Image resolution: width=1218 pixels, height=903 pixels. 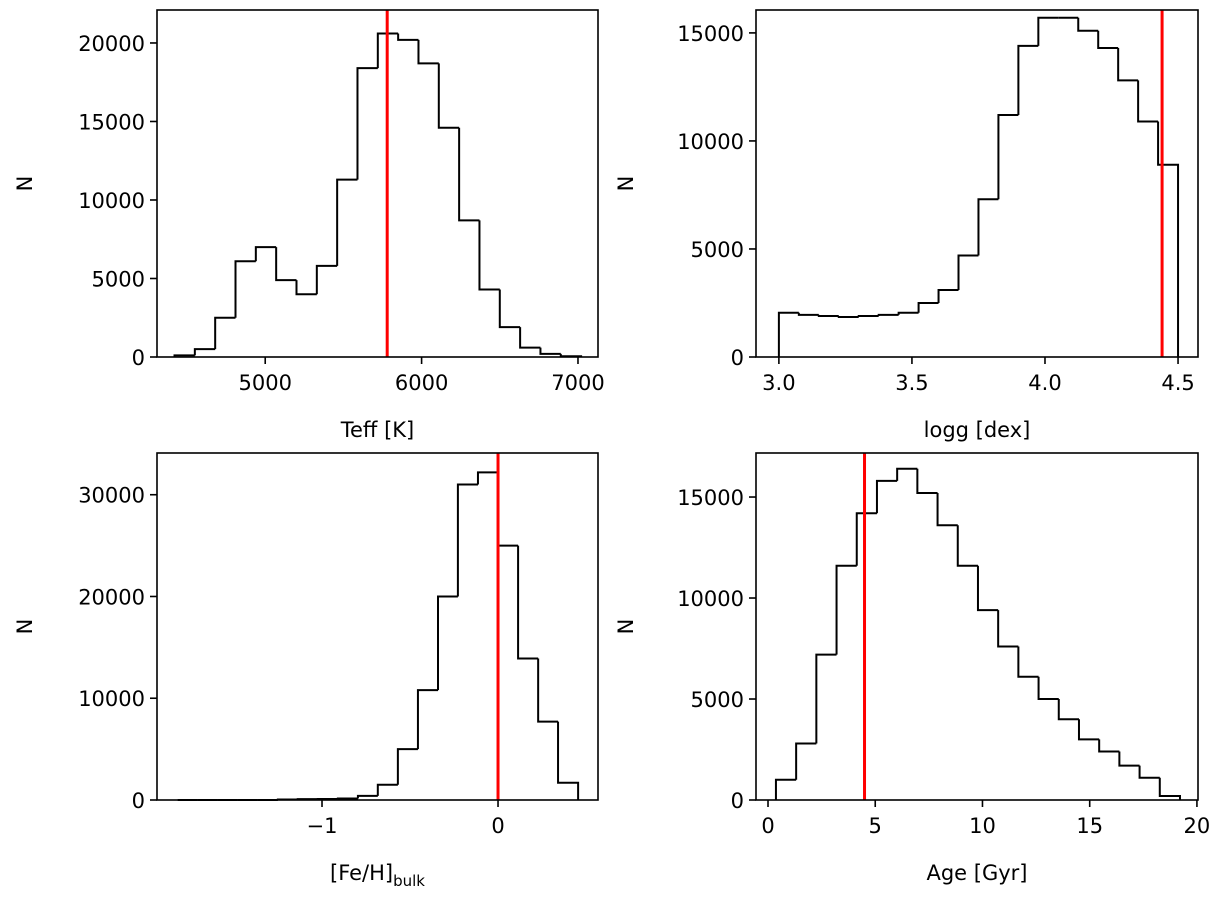 I want to click on x-tick-label: 6000, so click(x=421, y=383).